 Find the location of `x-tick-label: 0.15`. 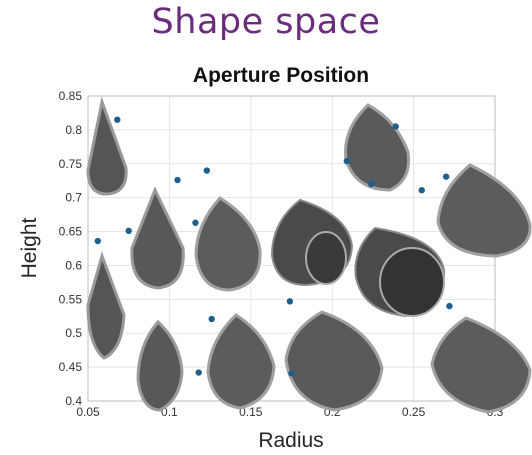

x-tick-label: 0.15 is located at coordinates (251, 412).